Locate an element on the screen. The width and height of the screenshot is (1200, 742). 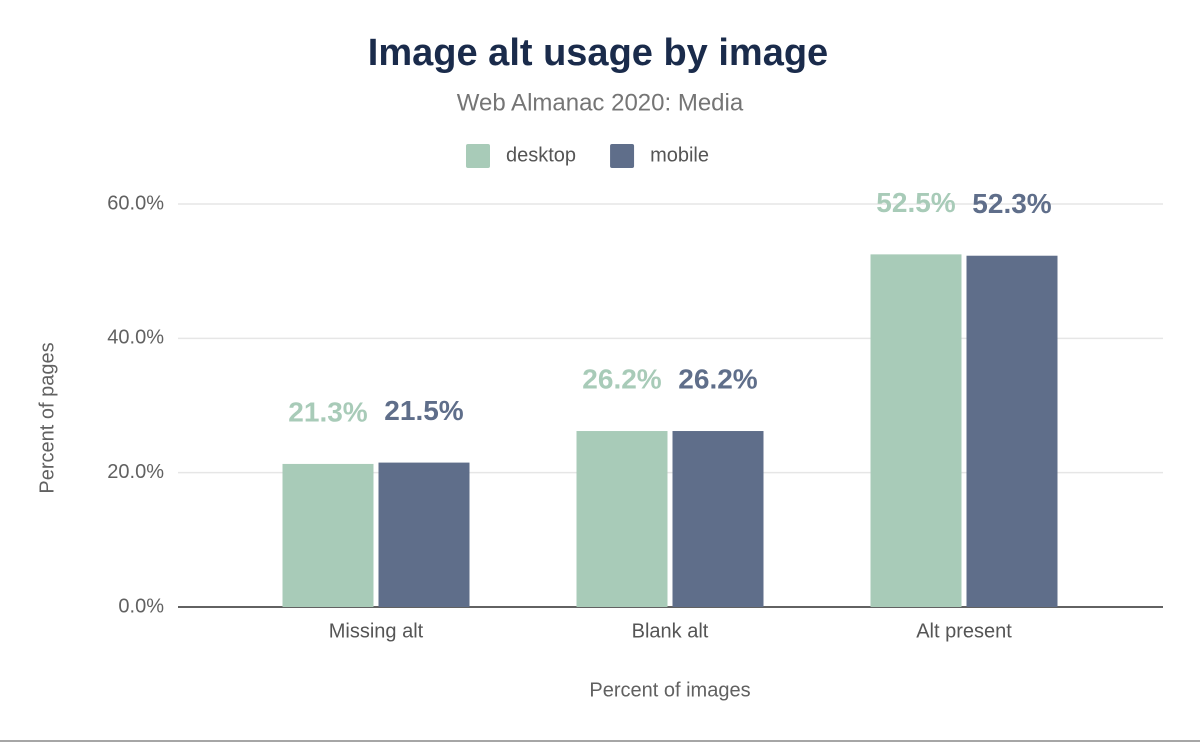
chart-title: Image alt usage by image is located at coordinates (598, 53).